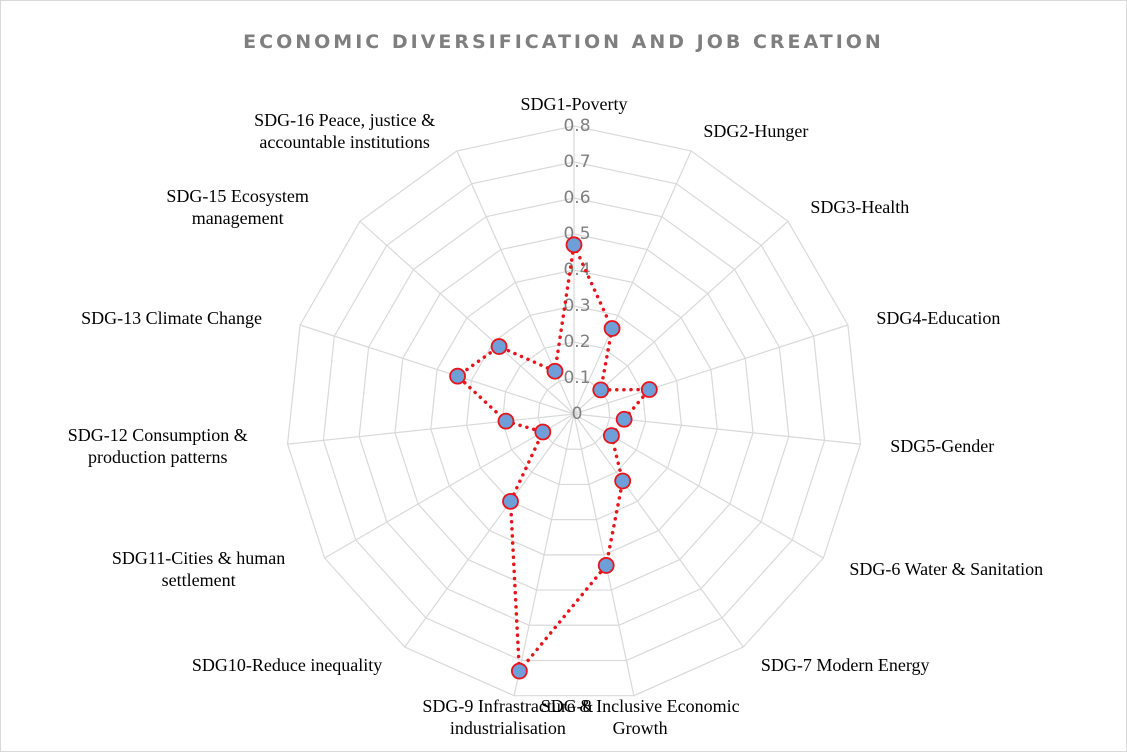 The width and height of the screenshot is (1127, 752). I want to click on series-line, so click(554, 457).